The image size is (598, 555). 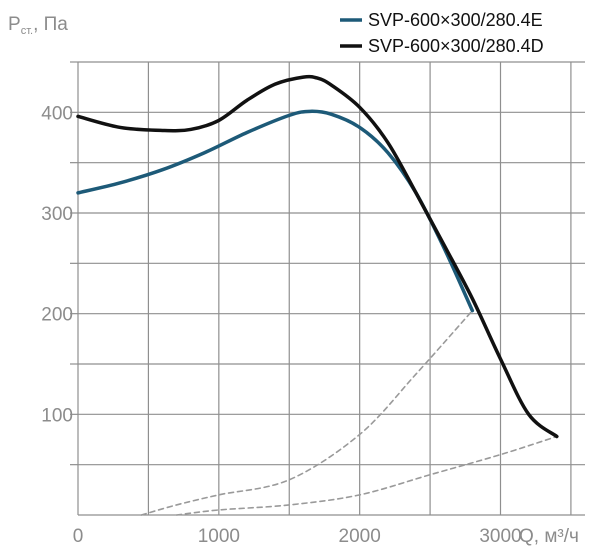 What do you see at coordinates (442, 33) in the screenshot?
I see `legend: SVP-600×300/280.4E SVP-600×300/280.4D` at bounding box center [442, 33].